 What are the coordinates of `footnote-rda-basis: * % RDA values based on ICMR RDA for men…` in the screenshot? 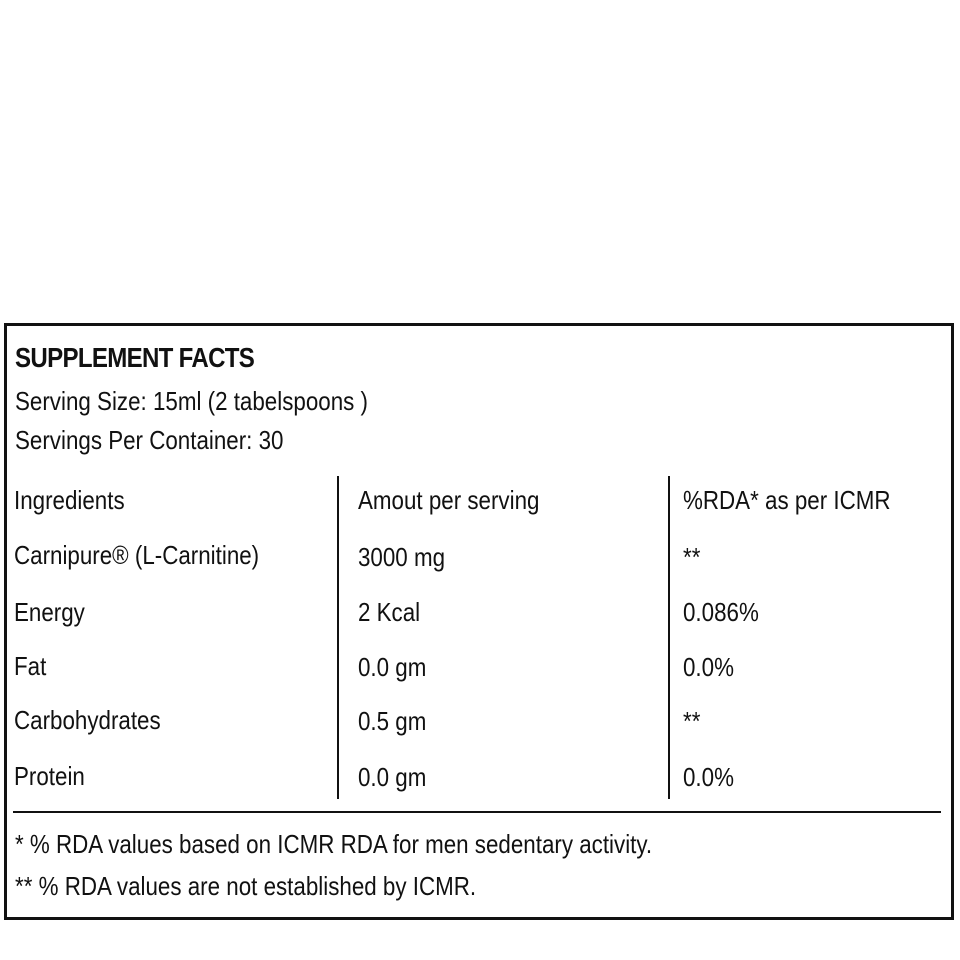 It's located at (334, 844).